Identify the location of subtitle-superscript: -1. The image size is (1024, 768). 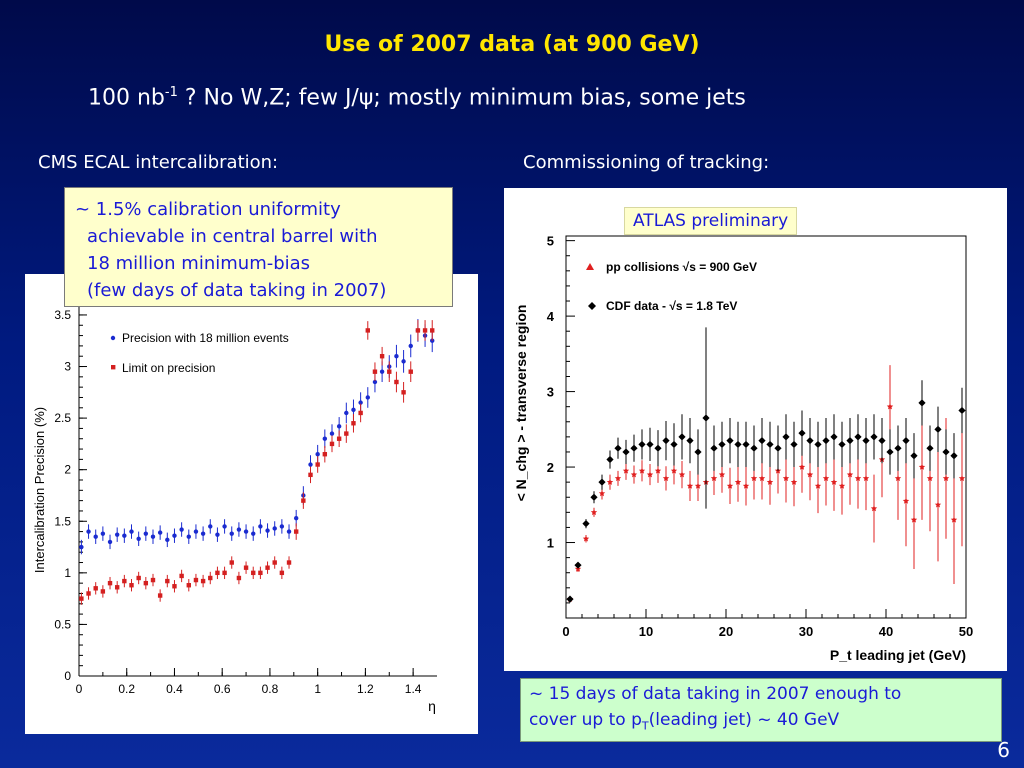
(171, 92).